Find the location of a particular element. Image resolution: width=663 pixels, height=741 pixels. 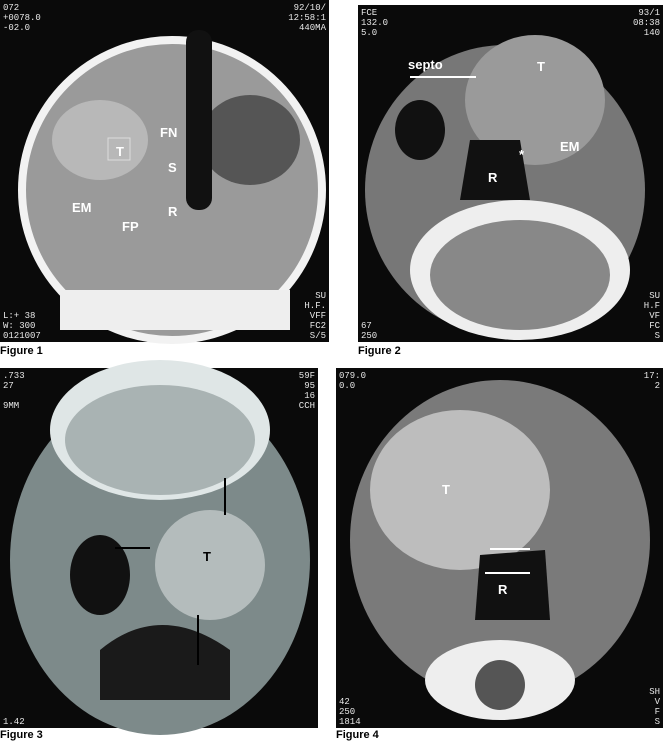

scan-overlay-text: 132.0 is located at coordinates (374, 23).